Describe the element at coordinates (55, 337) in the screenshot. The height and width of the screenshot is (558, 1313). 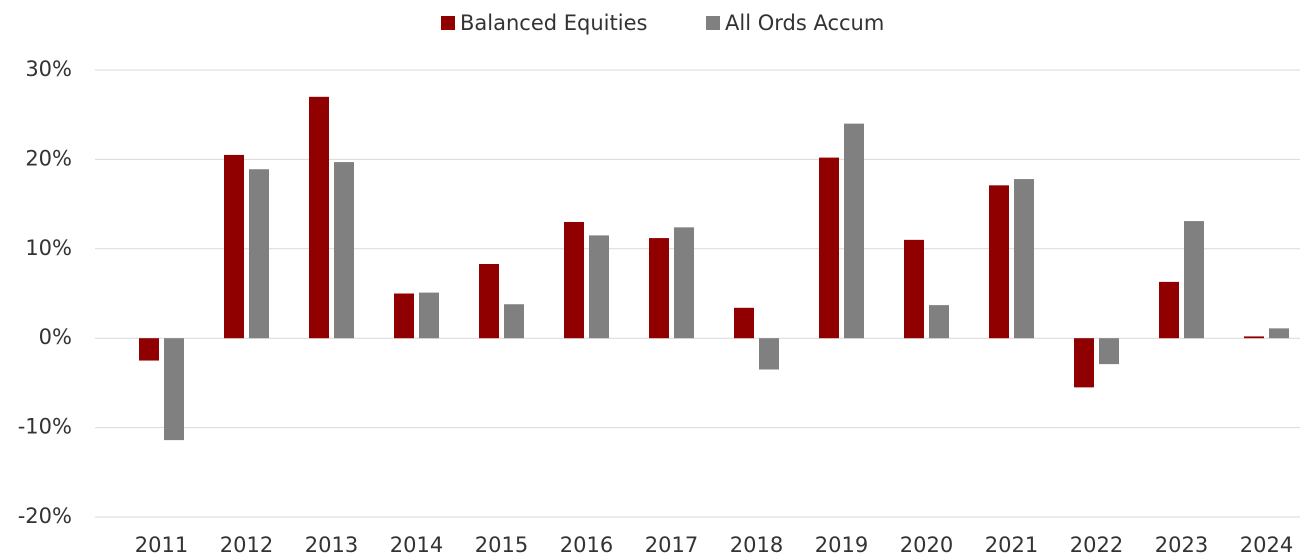
I see `y-tick-label: 0%` at that location.